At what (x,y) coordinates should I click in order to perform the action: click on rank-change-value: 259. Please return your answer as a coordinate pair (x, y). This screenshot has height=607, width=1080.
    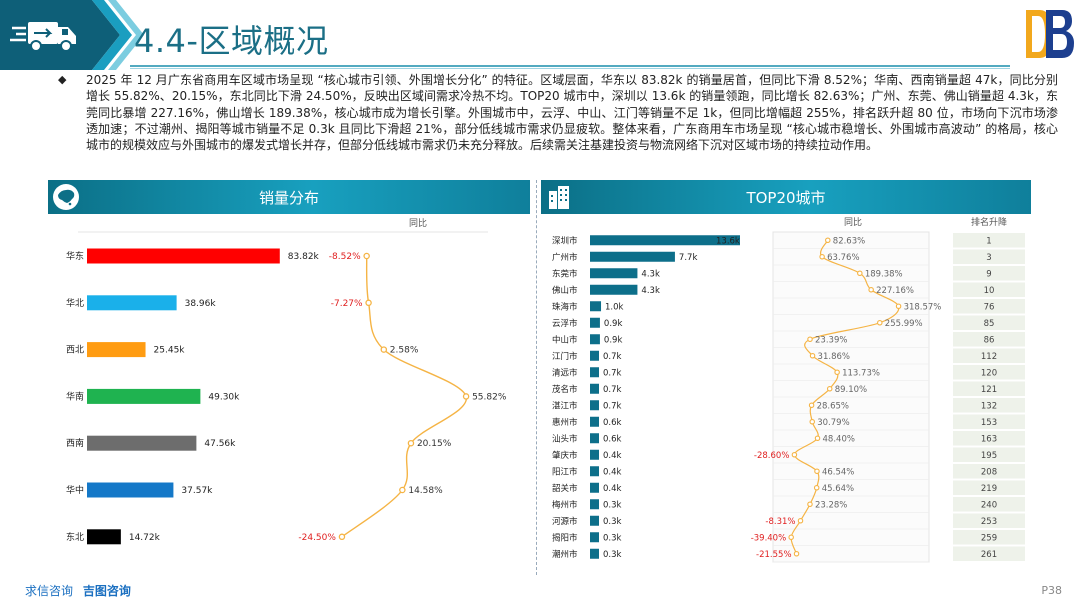
    Looking at the image, I should click on (989, 538).